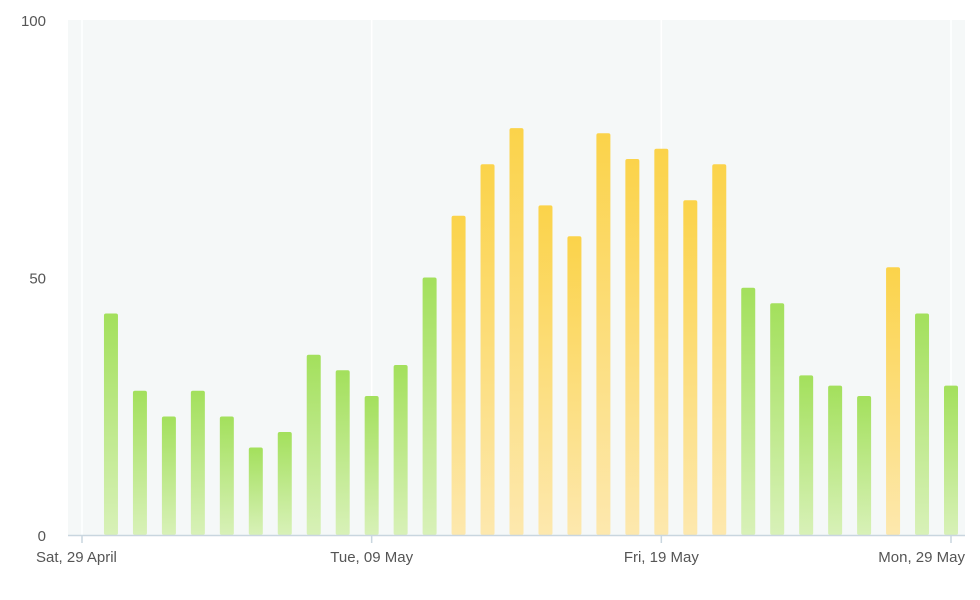 This screenshot has height=600, width=980. I want to click on y-axis-ticks: 0 50 100, so click(33, 279).